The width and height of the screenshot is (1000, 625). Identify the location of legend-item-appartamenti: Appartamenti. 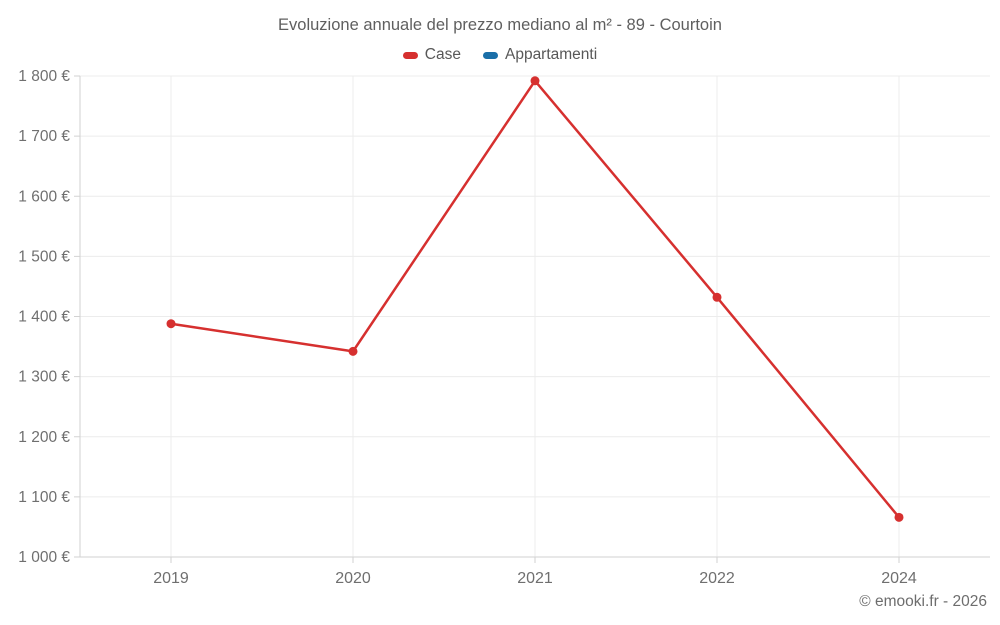
(540, 55).